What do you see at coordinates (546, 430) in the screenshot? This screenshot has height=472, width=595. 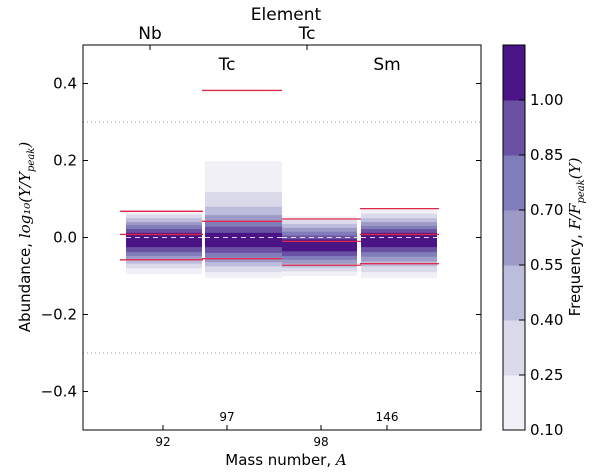 I see `colorbar-tick-label-0: 0.10` at bounding box center [546, 430].